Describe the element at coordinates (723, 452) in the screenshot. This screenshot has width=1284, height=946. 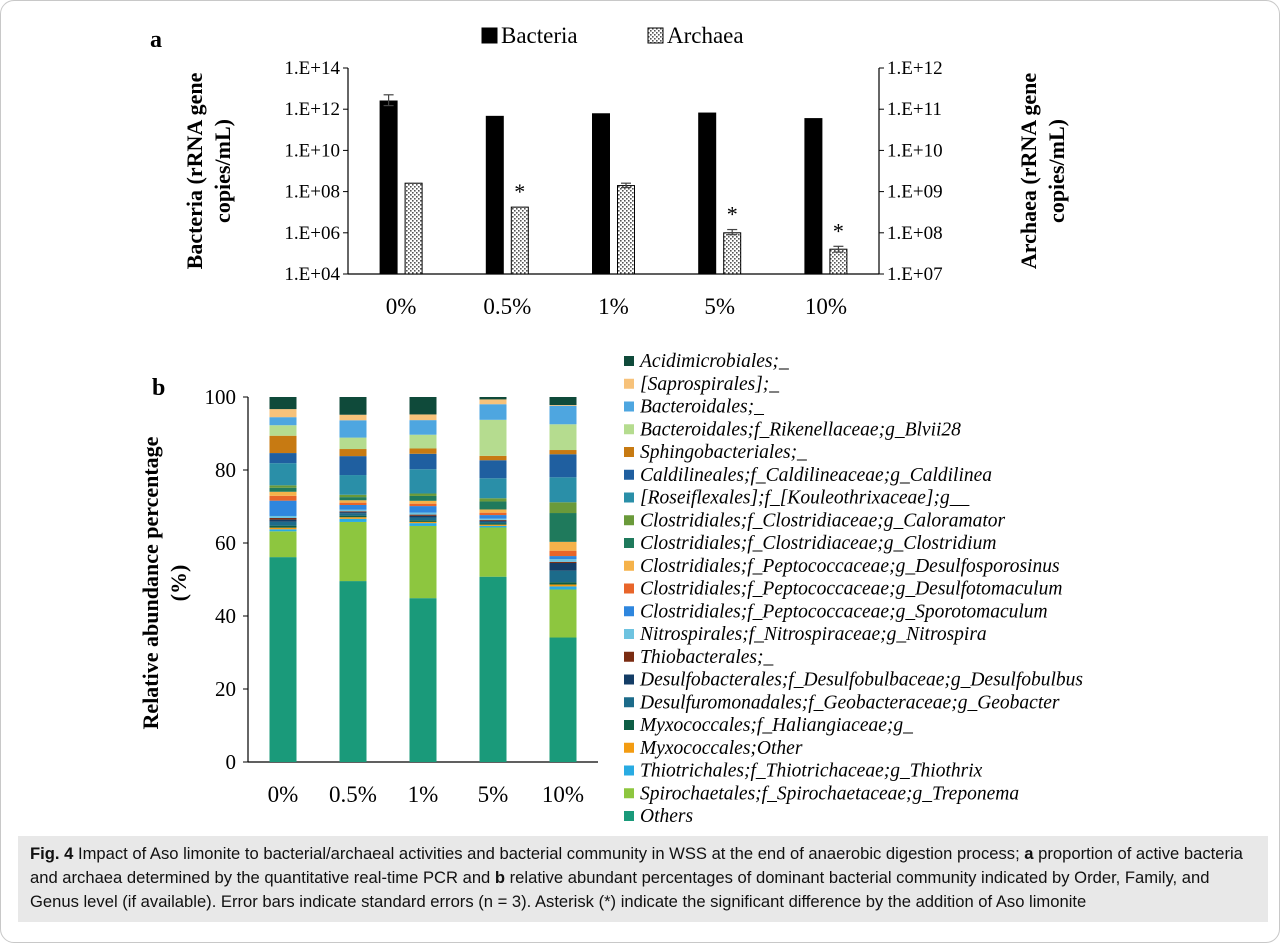
I see `legend-label: Sphingobacteriales;_` at that location.